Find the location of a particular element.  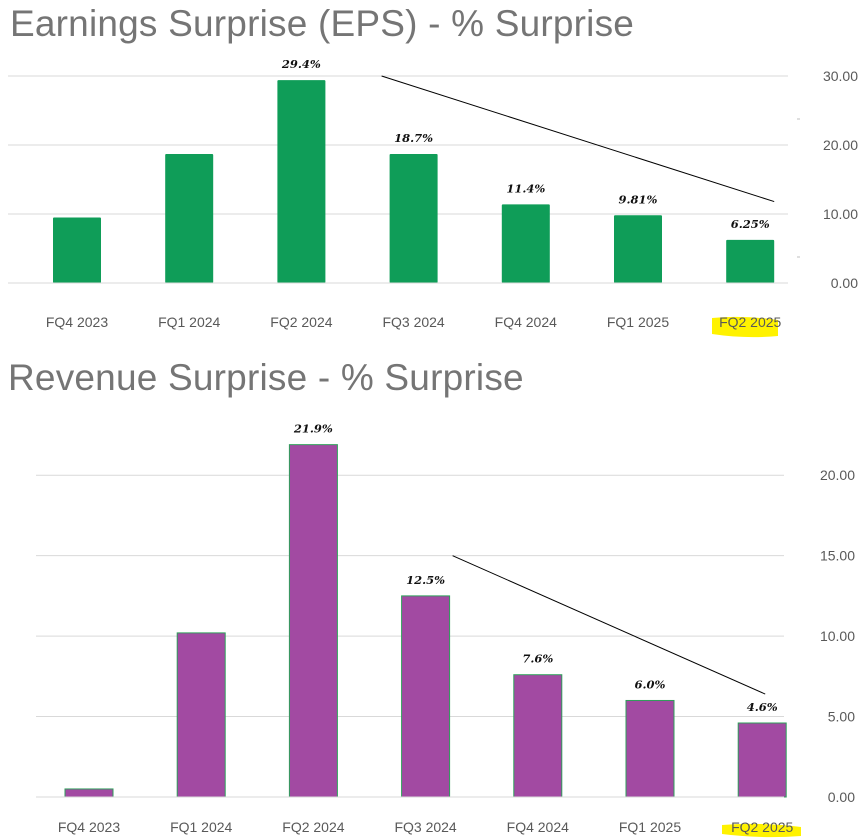

eps-chart-title: Earnings Surprise (EPS) - % Surprise is located at coordinates (322, 23).